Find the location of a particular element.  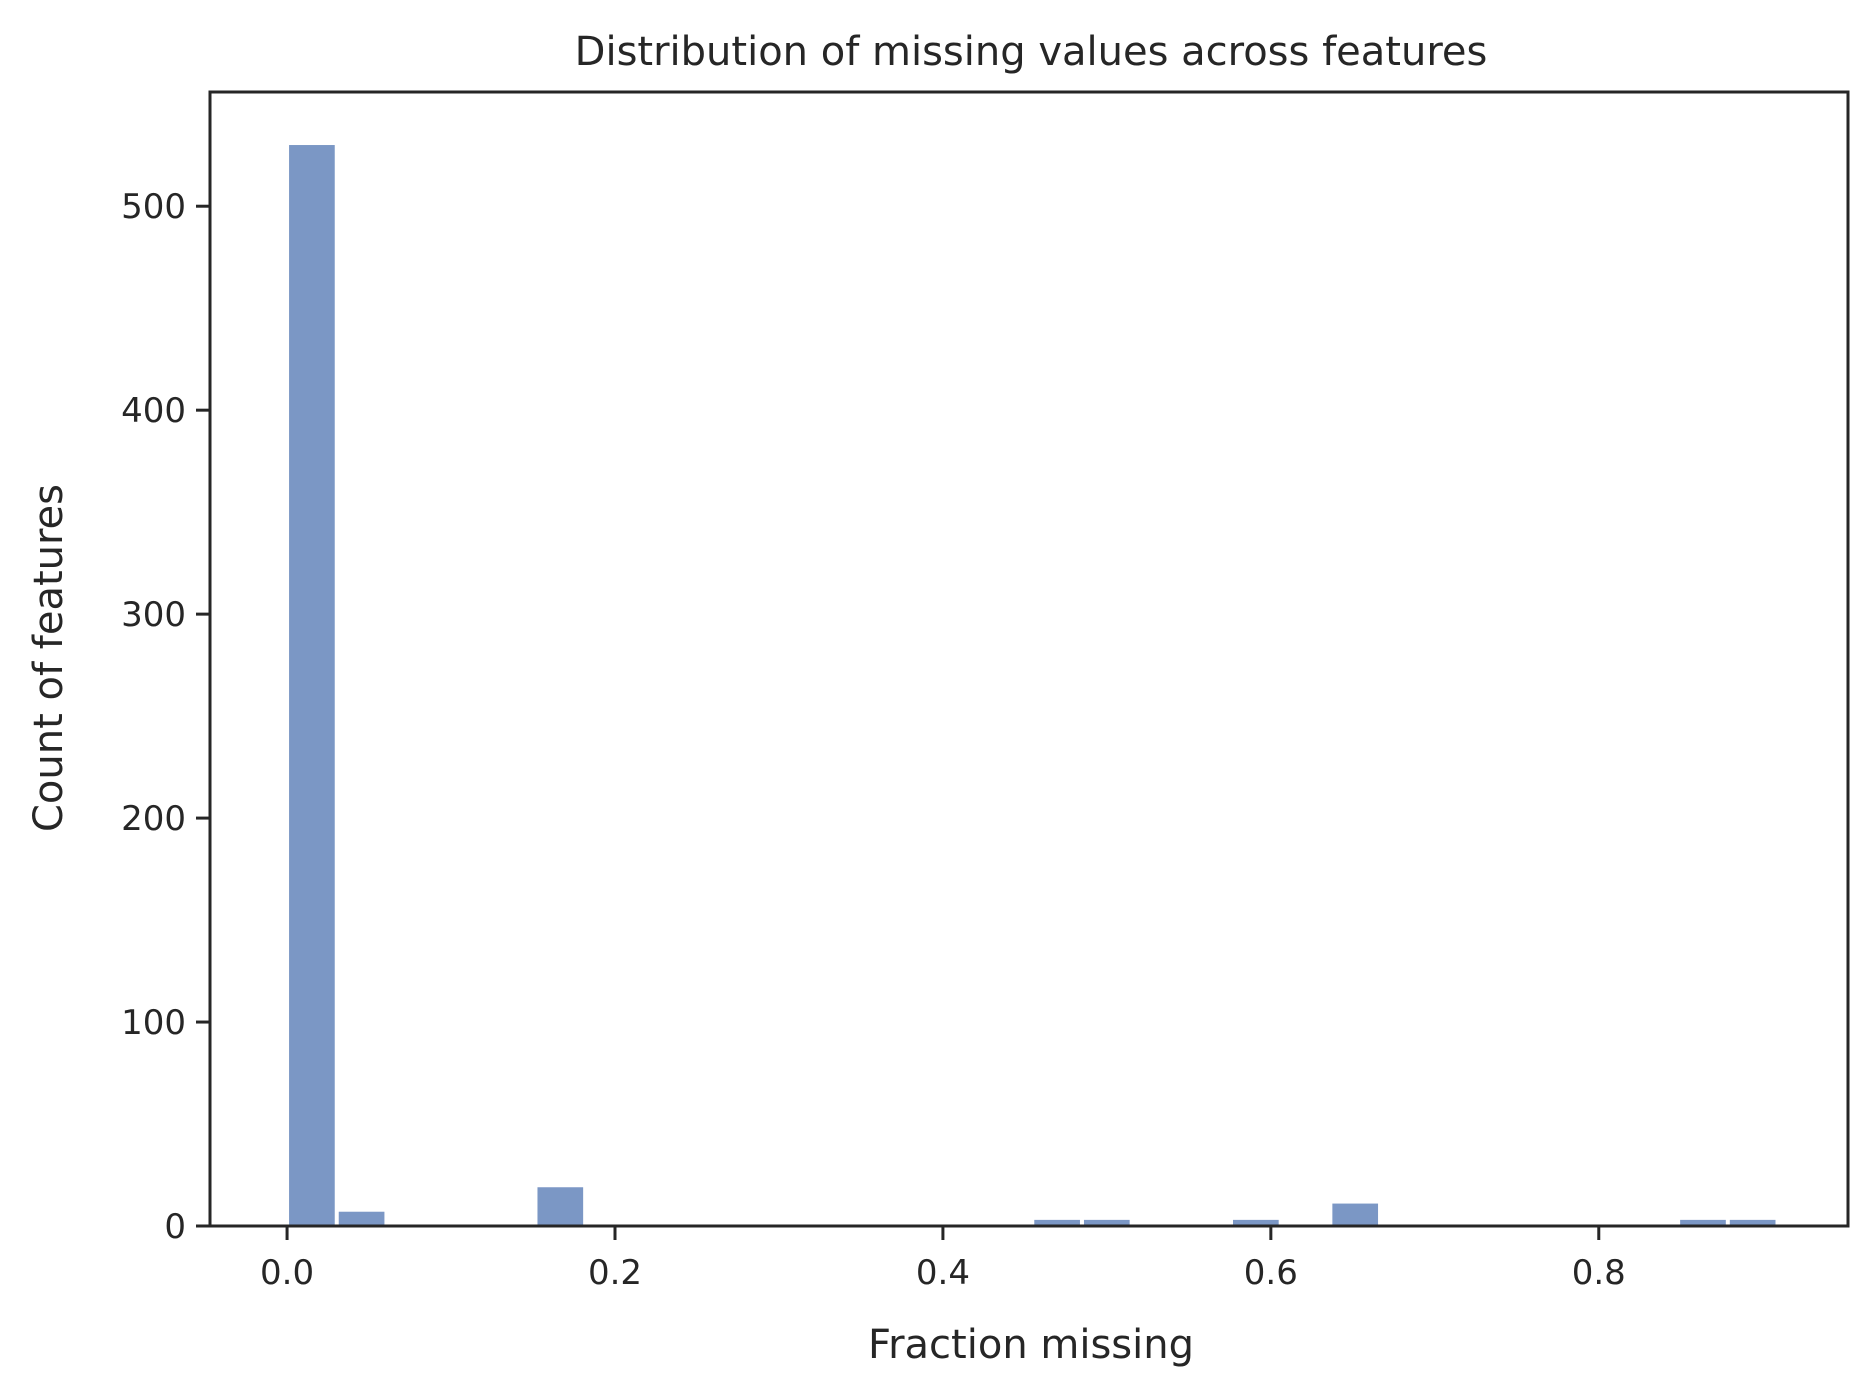

x-tick-label: 0.0 is located at coordinates (287, 1273).